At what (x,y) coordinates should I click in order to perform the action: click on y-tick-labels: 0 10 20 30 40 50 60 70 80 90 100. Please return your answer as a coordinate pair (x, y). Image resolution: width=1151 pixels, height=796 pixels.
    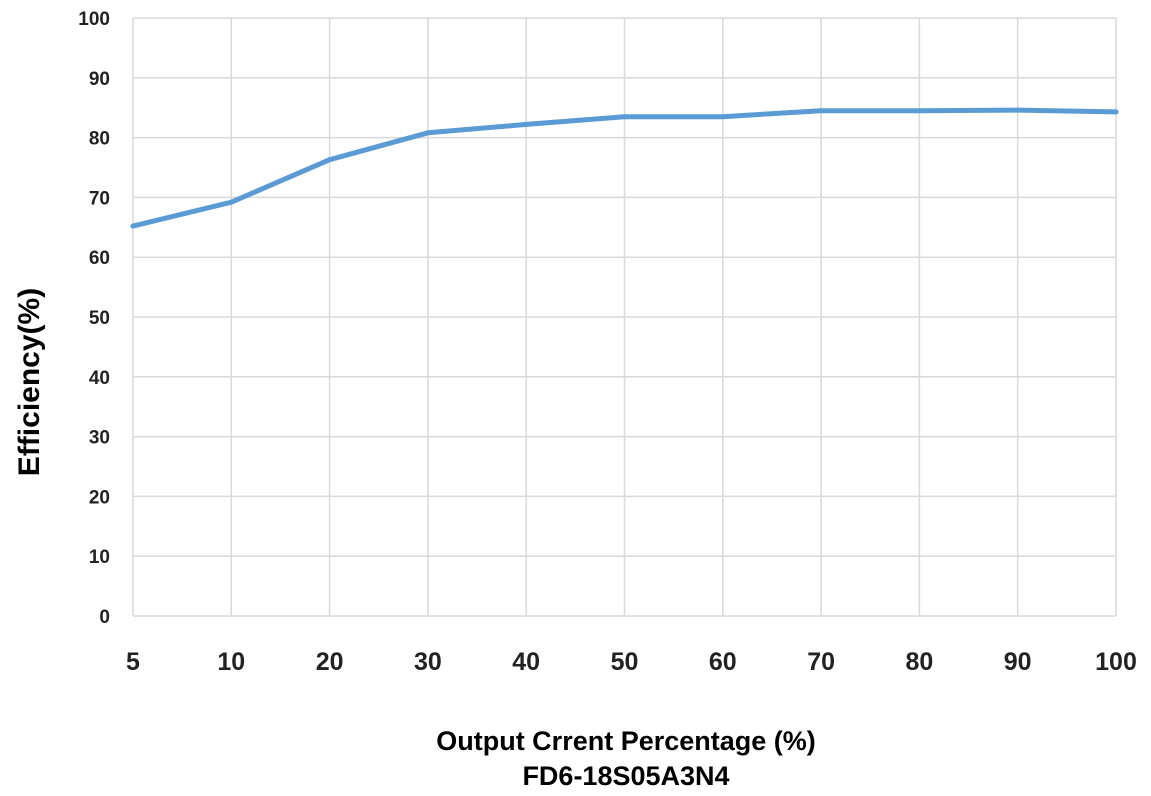
    Looking at the image, I should click on (94, 318).